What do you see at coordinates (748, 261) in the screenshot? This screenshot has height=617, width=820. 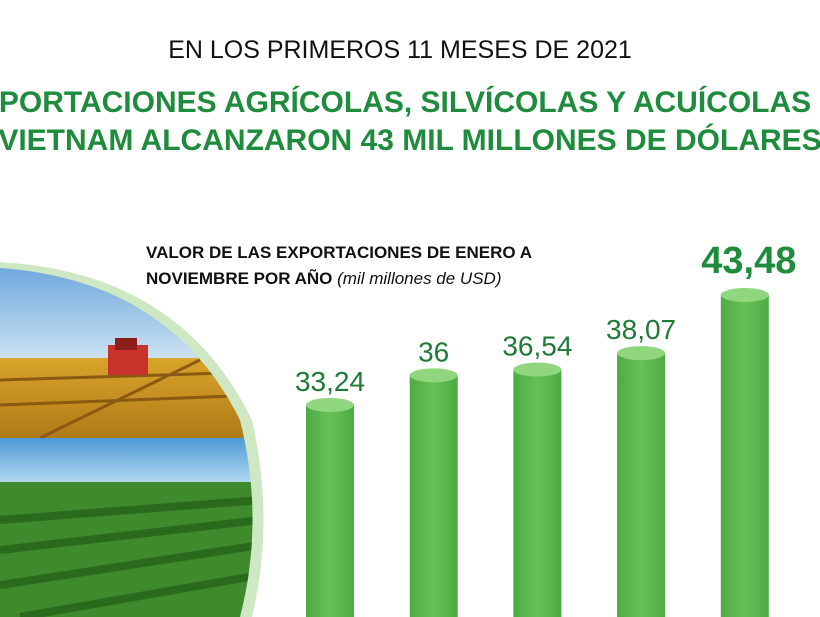 I see `value-label: 43,48` at bounding box center [748, 261].